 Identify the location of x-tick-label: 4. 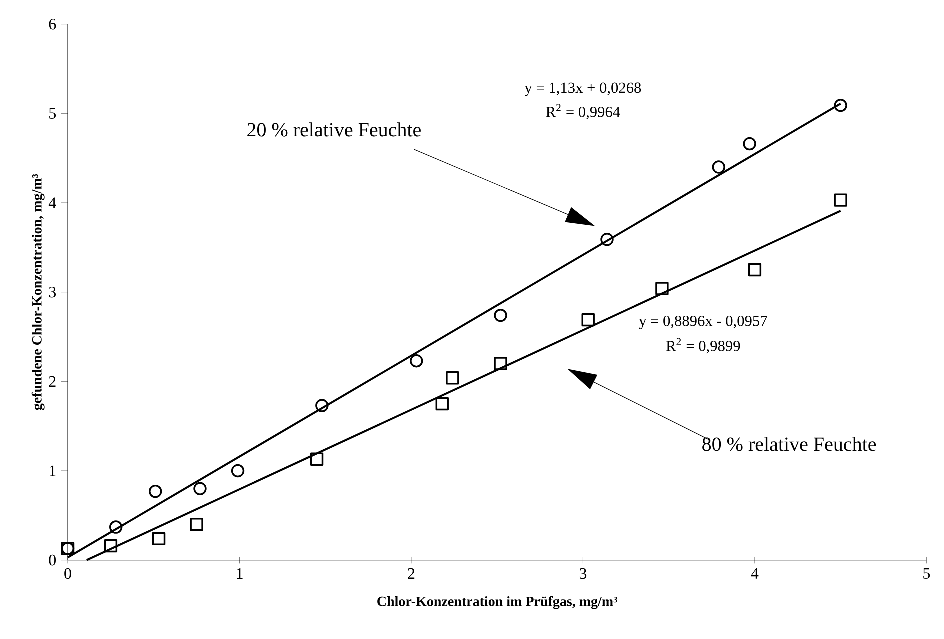
(755, 573).